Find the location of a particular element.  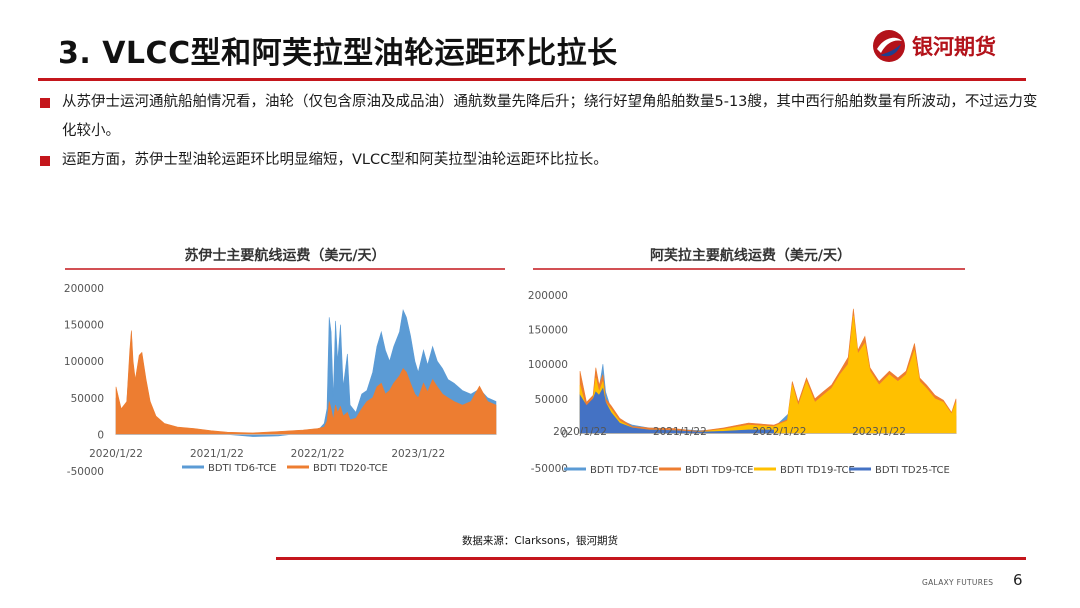

legend-label: BDTI TD7-TCE is located at coordinates (624, 470).